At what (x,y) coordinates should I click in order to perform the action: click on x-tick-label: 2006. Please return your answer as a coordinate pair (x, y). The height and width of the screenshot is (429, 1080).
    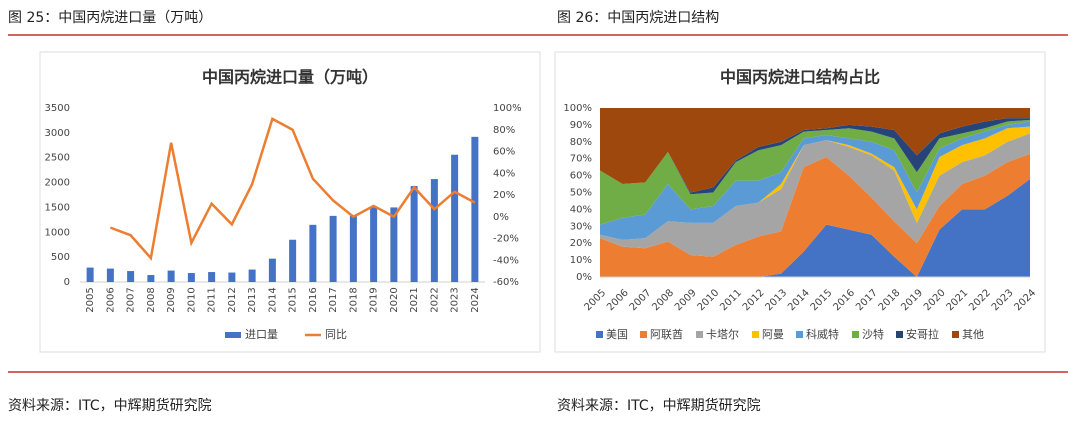
    Looking at the image, I should click on (110, 299).